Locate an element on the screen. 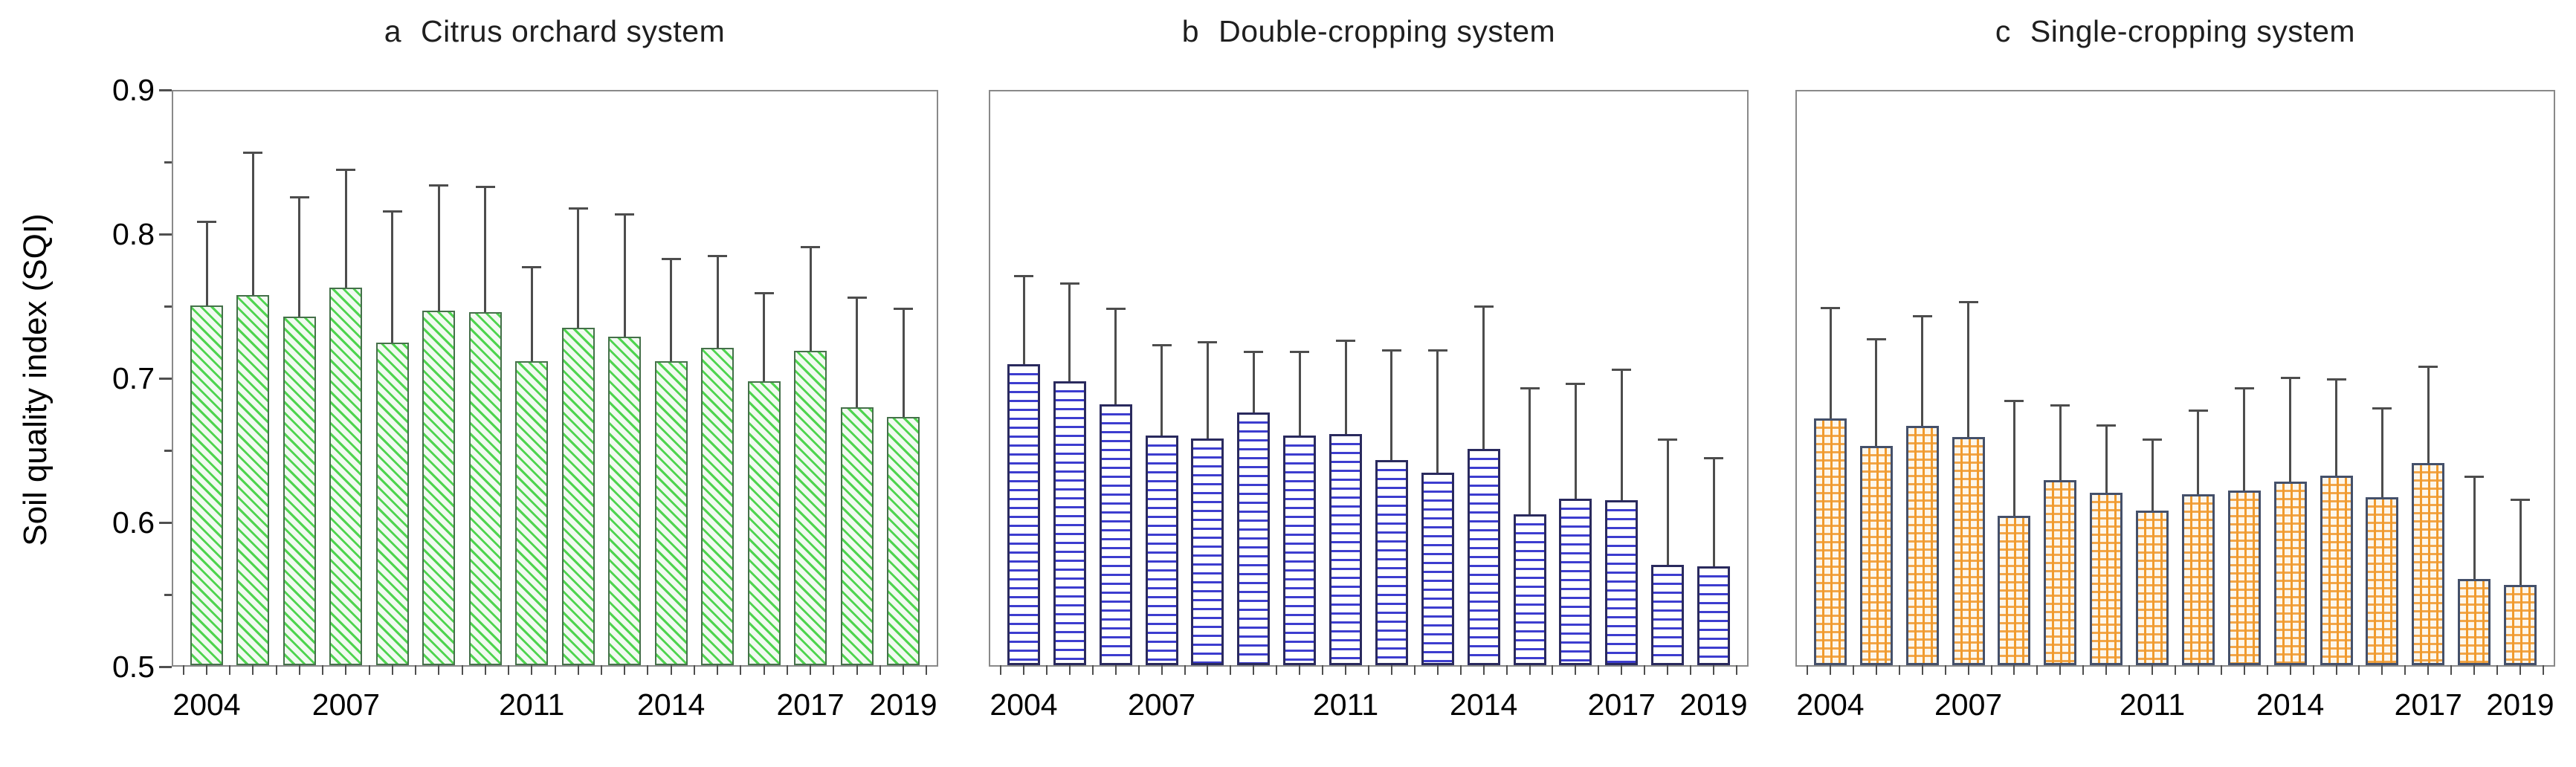 Image resolution: width=2576 pixels, height=767 pixels. error-bar-c-2011 is located at coordinates (2153, 474).